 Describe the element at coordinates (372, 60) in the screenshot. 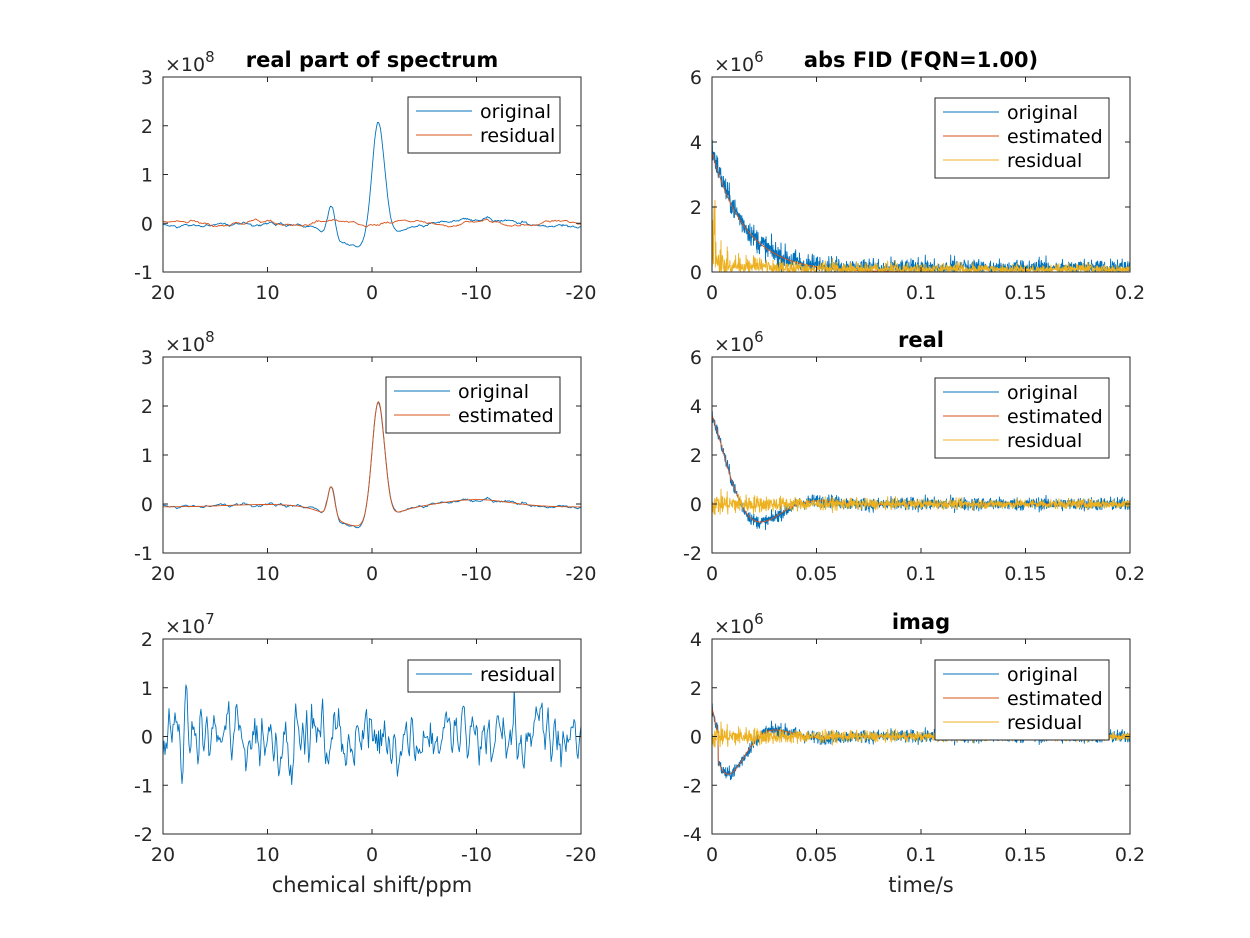

I see `subplot-title: real part of spectrum` at that location.